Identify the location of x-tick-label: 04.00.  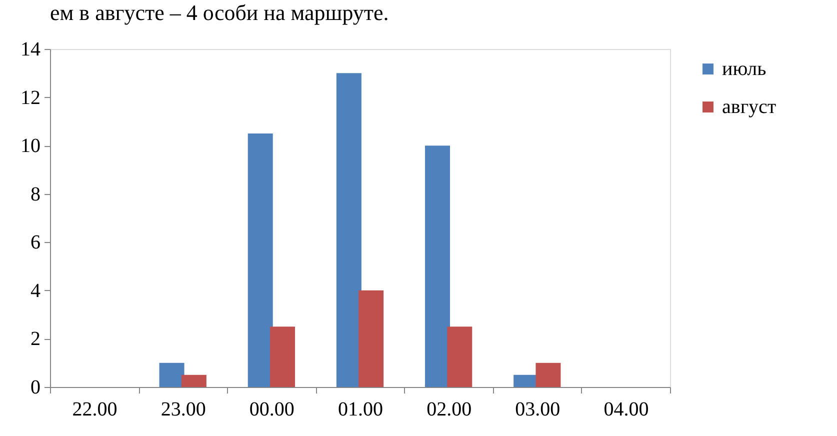
(626, 409).